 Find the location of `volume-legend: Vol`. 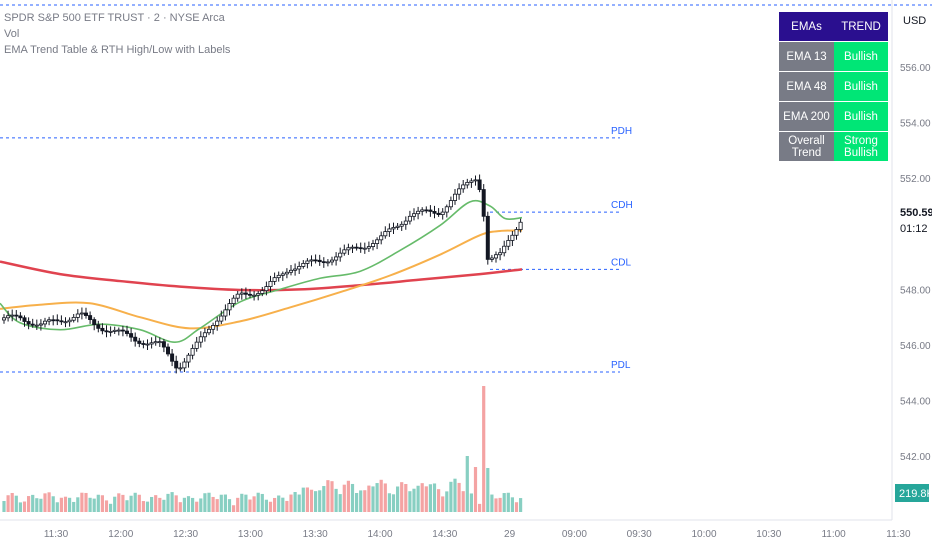

volume-legend: Vol is located at coordinates (12, 34).